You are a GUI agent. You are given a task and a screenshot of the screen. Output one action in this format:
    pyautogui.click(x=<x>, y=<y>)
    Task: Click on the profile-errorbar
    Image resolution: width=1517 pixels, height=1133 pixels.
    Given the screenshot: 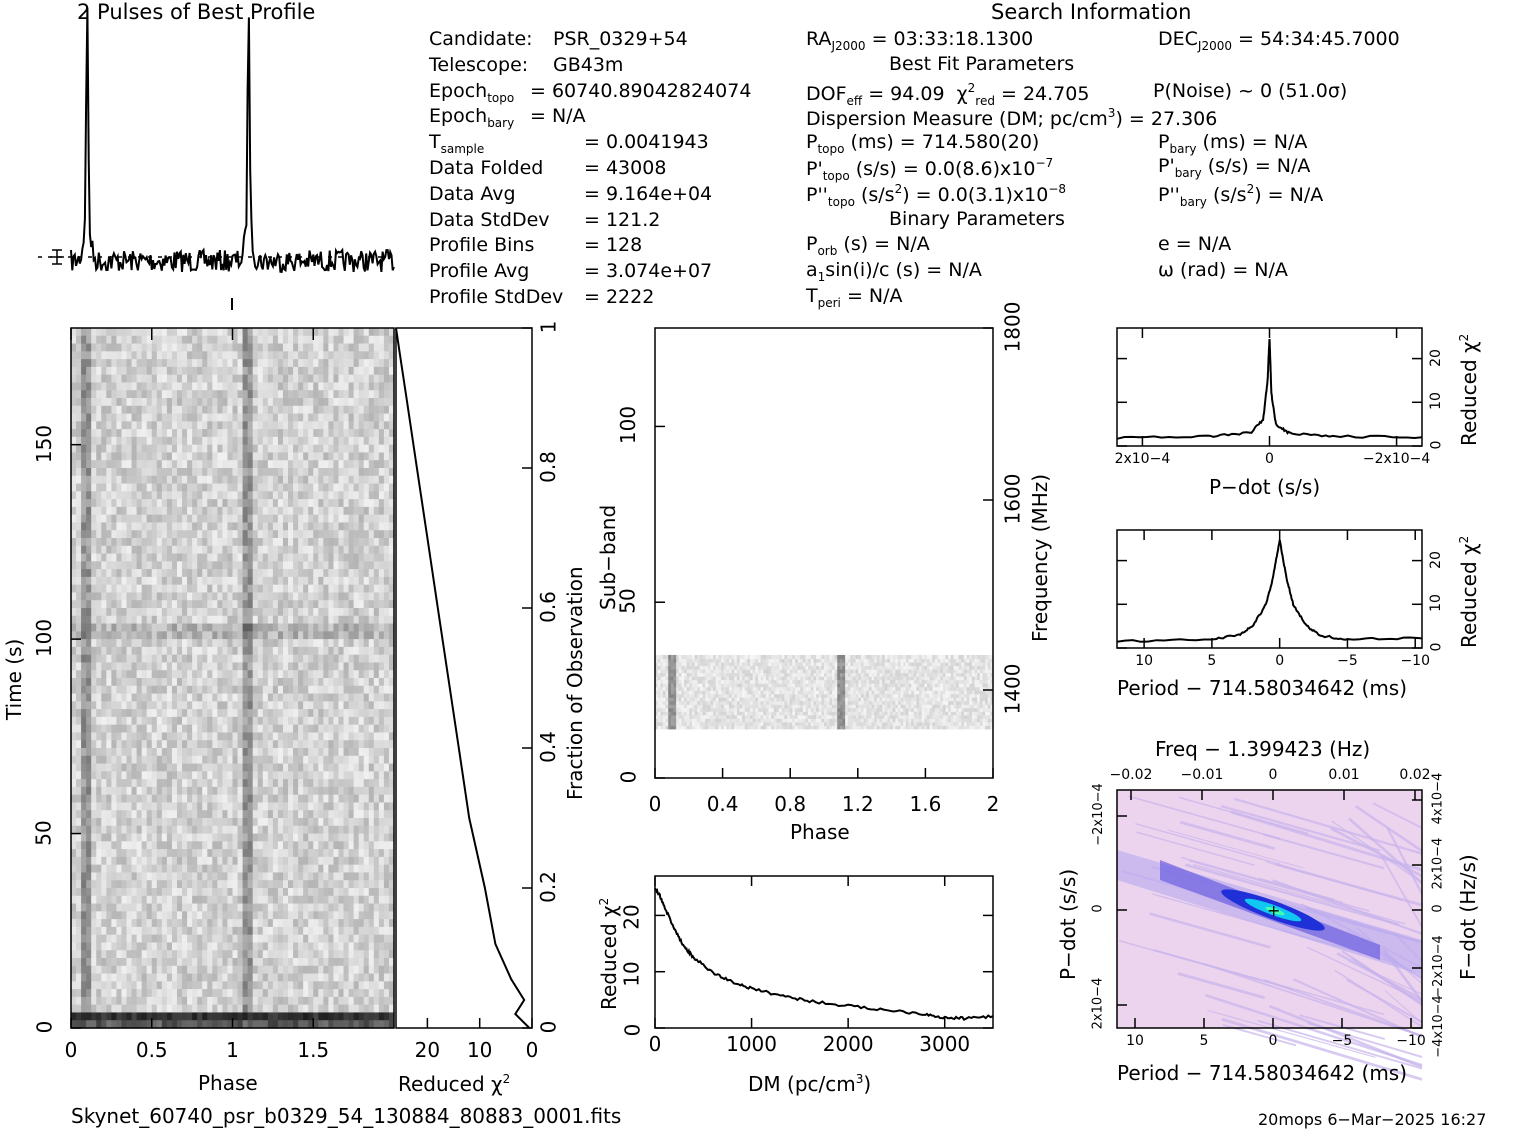 What is the action you would take?
    pyautogui.click(x=57, y=257)
    